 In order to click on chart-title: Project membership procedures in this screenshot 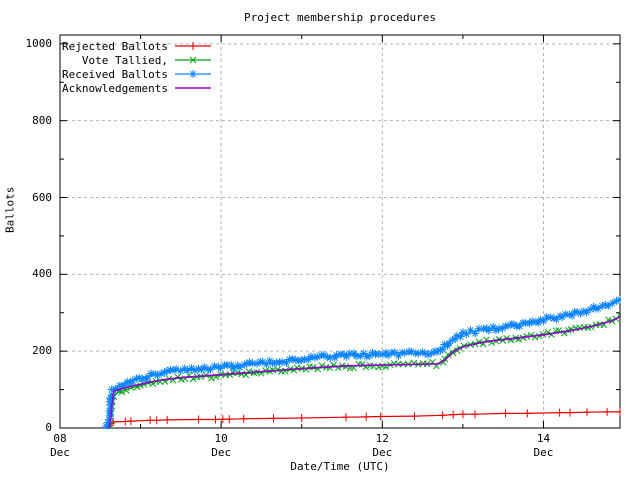, I will do `click(340, 17)`.